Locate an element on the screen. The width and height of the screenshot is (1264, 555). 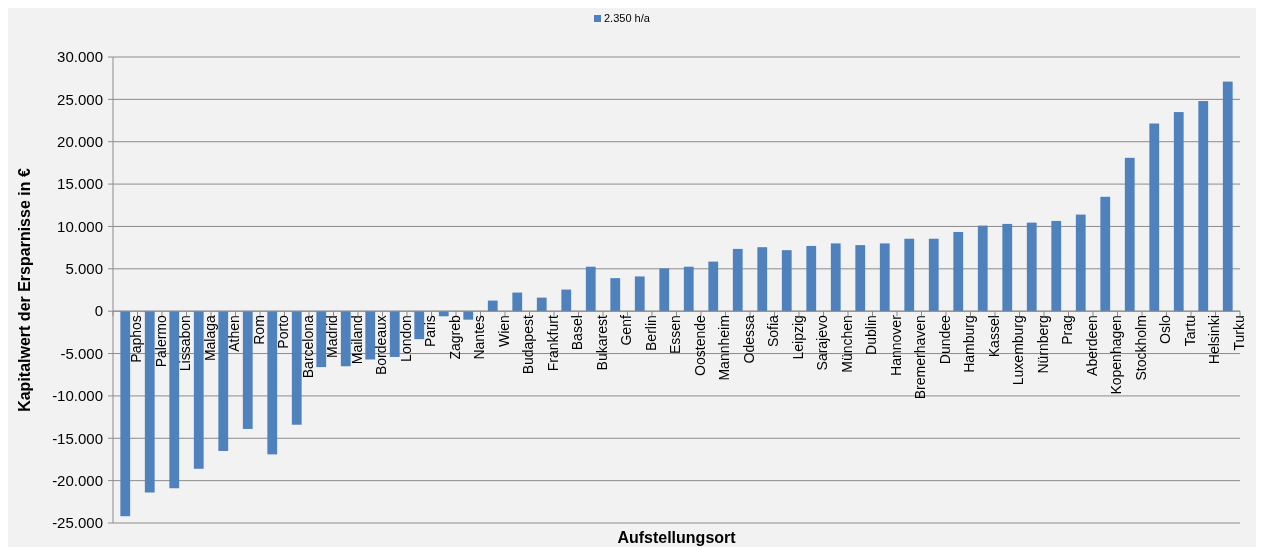
x-tick-label: Nantes is located at coordinates (479, 337).